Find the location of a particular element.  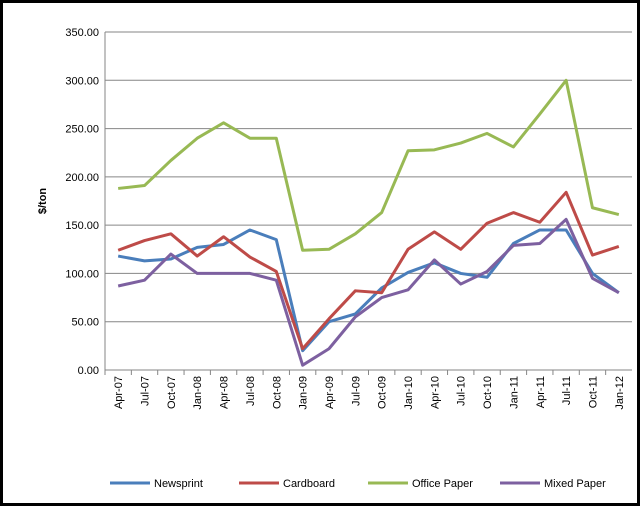

x-tick-label: Jul-09 is located at coordinates (356, 391).